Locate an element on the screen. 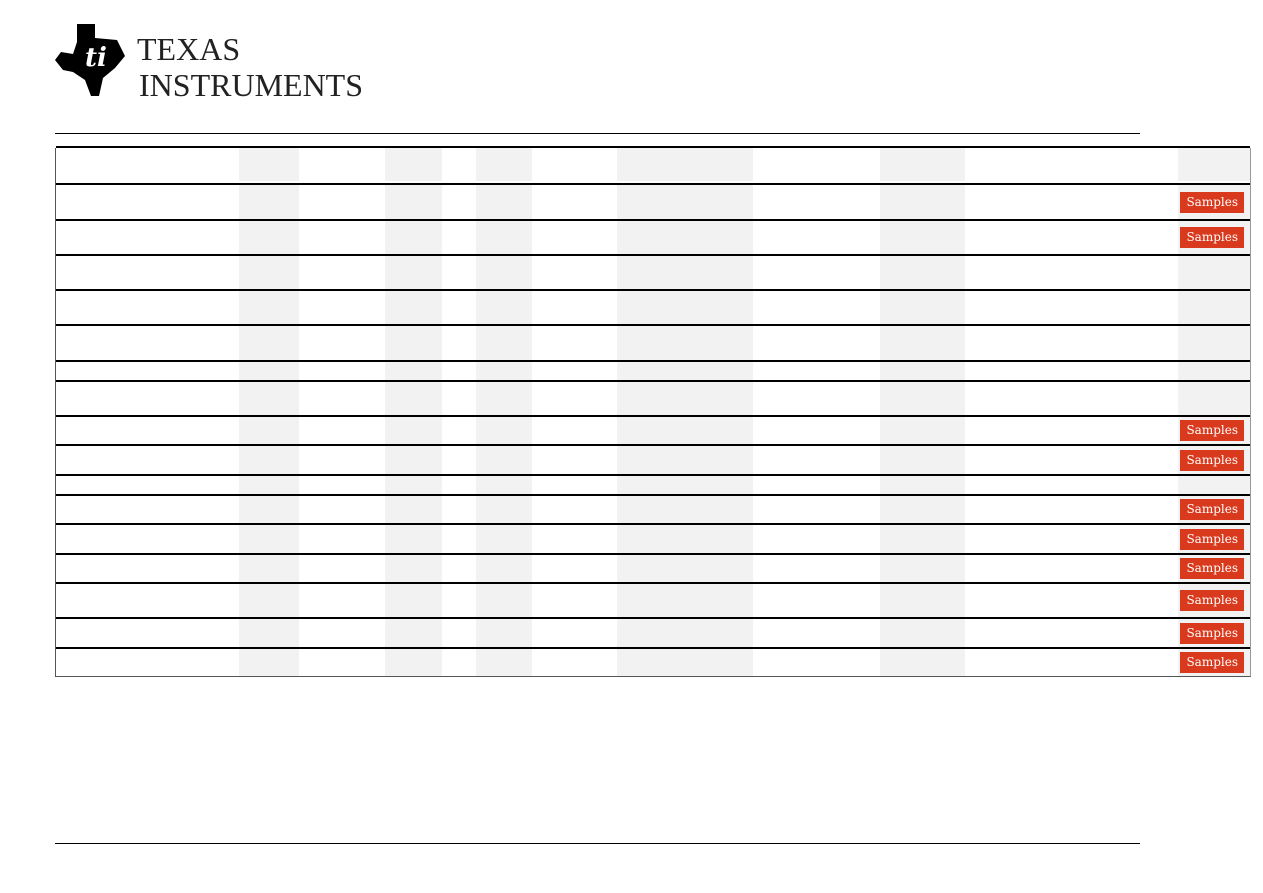 This screenshot has width=1263, height=893. table-header-row is located at coordinates (653, 163).